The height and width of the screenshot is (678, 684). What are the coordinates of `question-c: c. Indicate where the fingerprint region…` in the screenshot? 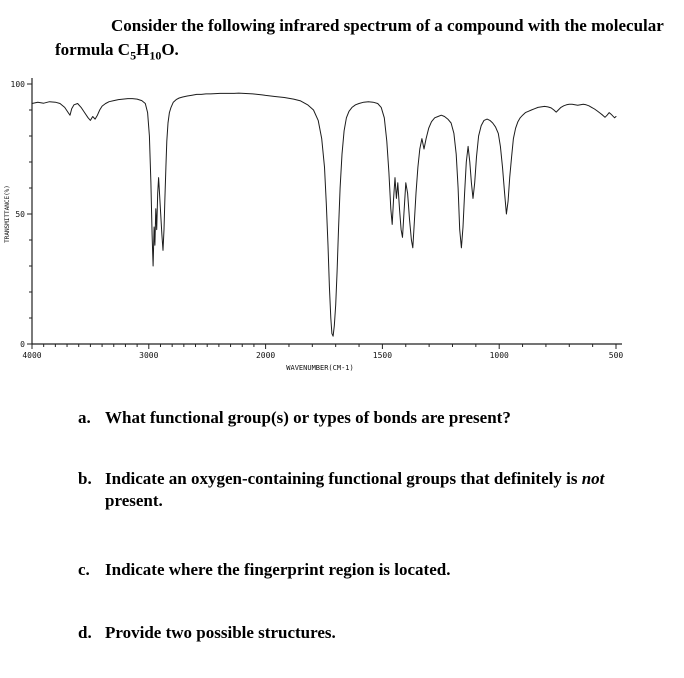 It's located at (369, 570).